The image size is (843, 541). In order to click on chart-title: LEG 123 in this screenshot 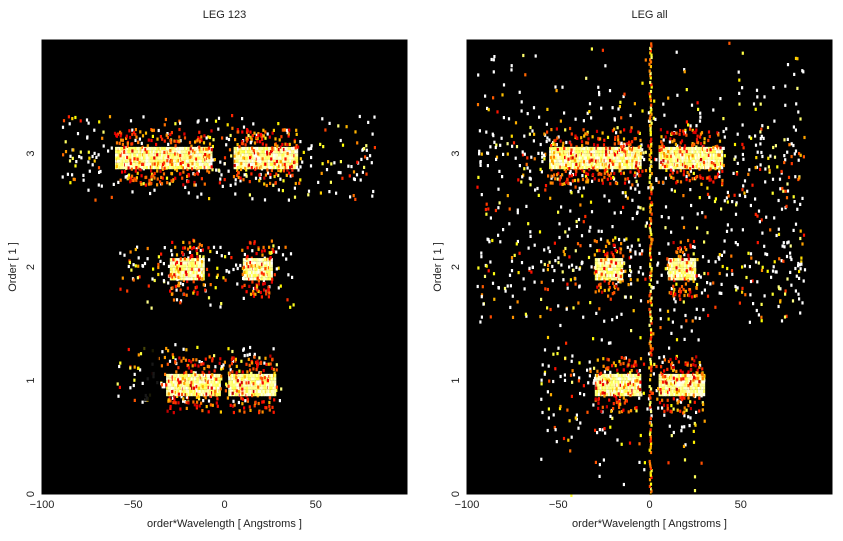, I will do `click(224, 15)`.